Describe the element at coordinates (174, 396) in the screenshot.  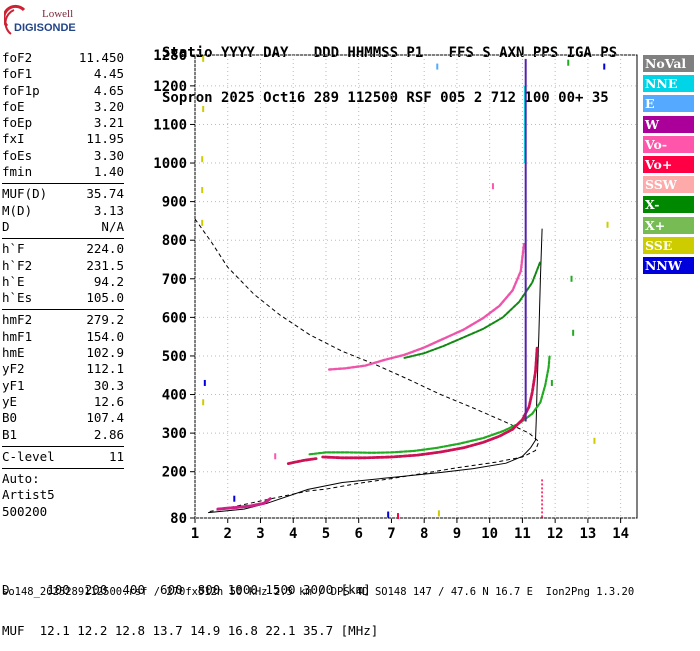
I see `y-tick-label: 400` at that location.